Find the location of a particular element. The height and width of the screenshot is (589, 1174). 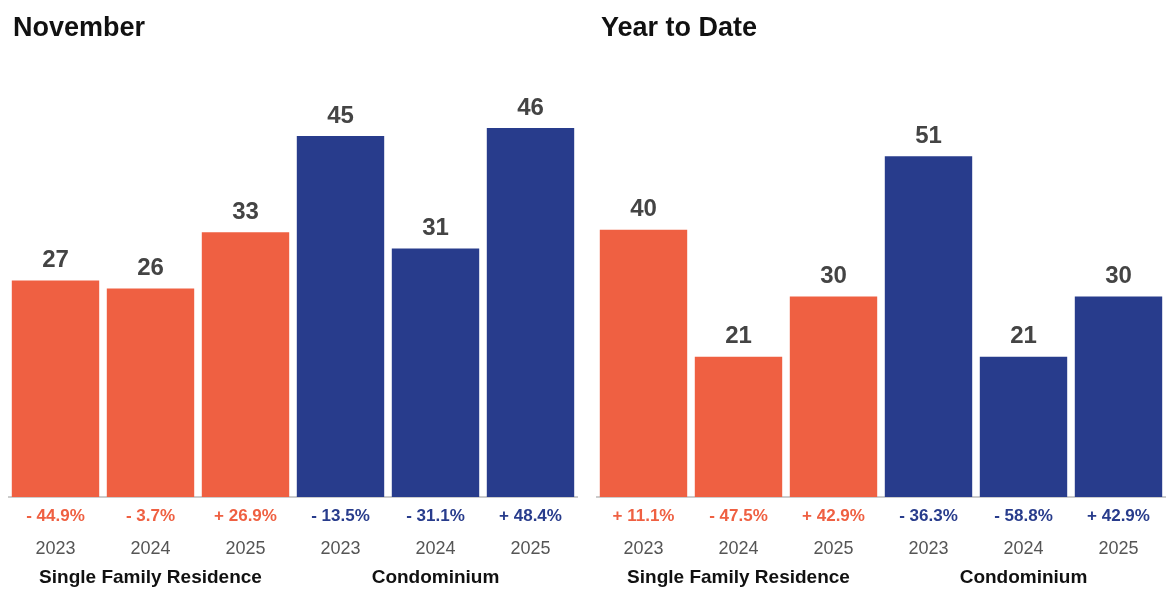

chart-title: November is located at coordinates (79, 26).